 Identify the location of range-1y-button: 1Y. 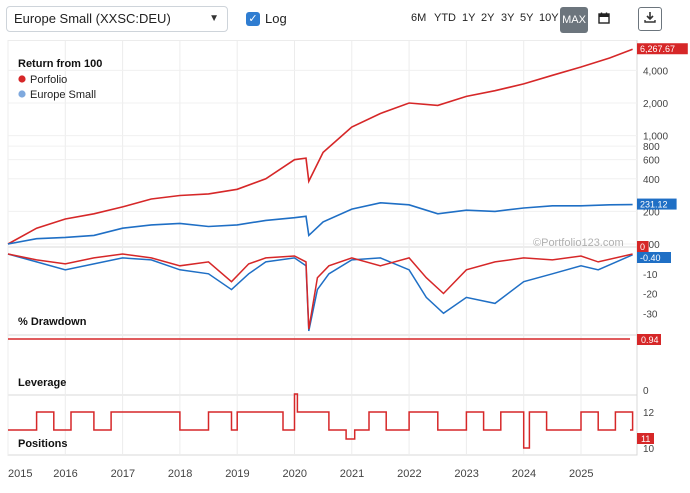
(469, 18).